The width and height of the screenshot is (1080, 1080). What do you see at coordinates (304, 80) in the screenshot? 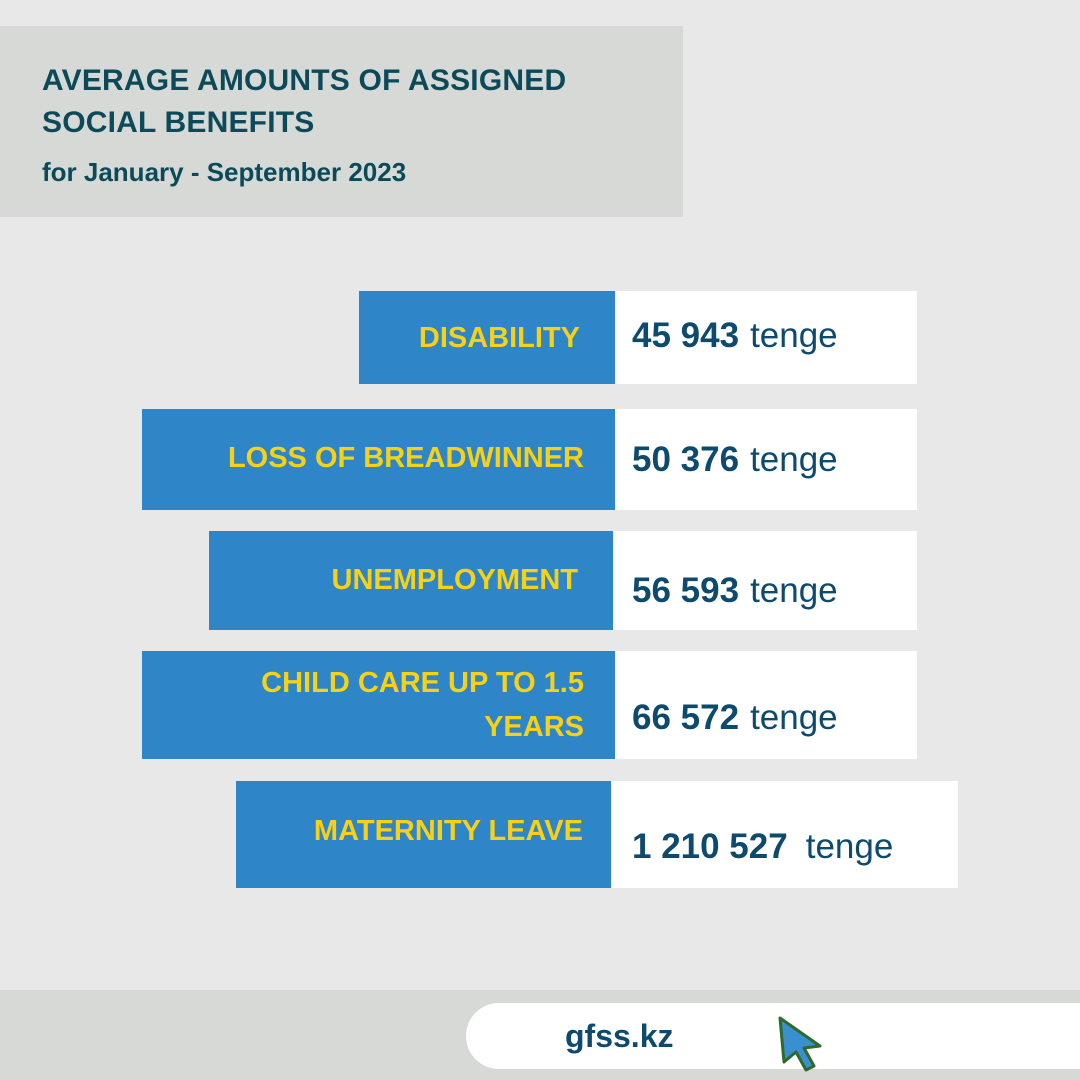
I see `title-line-1: AVERAGE AMOUNTS OF ASSIGNED` at bounding box center [304, 80].